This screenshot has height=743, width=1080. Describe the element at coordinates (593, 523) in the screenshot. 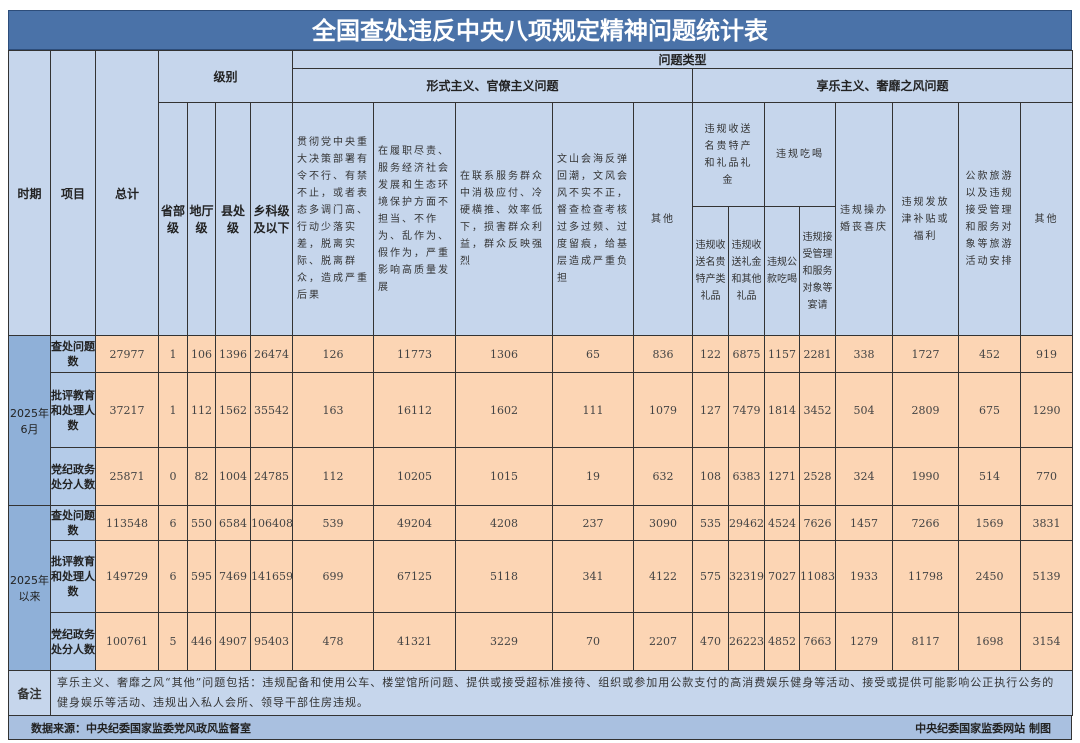

I see `value-cell: 237` at that location.